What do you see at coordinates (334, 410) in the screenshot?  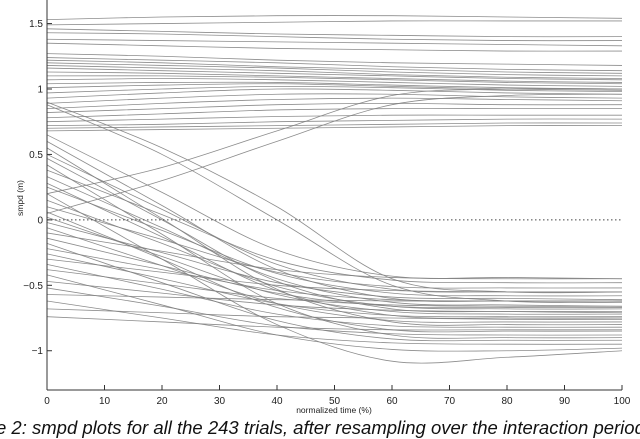 I see `x-axis-label: normalized time (%)` at bounding box center [334, 410].